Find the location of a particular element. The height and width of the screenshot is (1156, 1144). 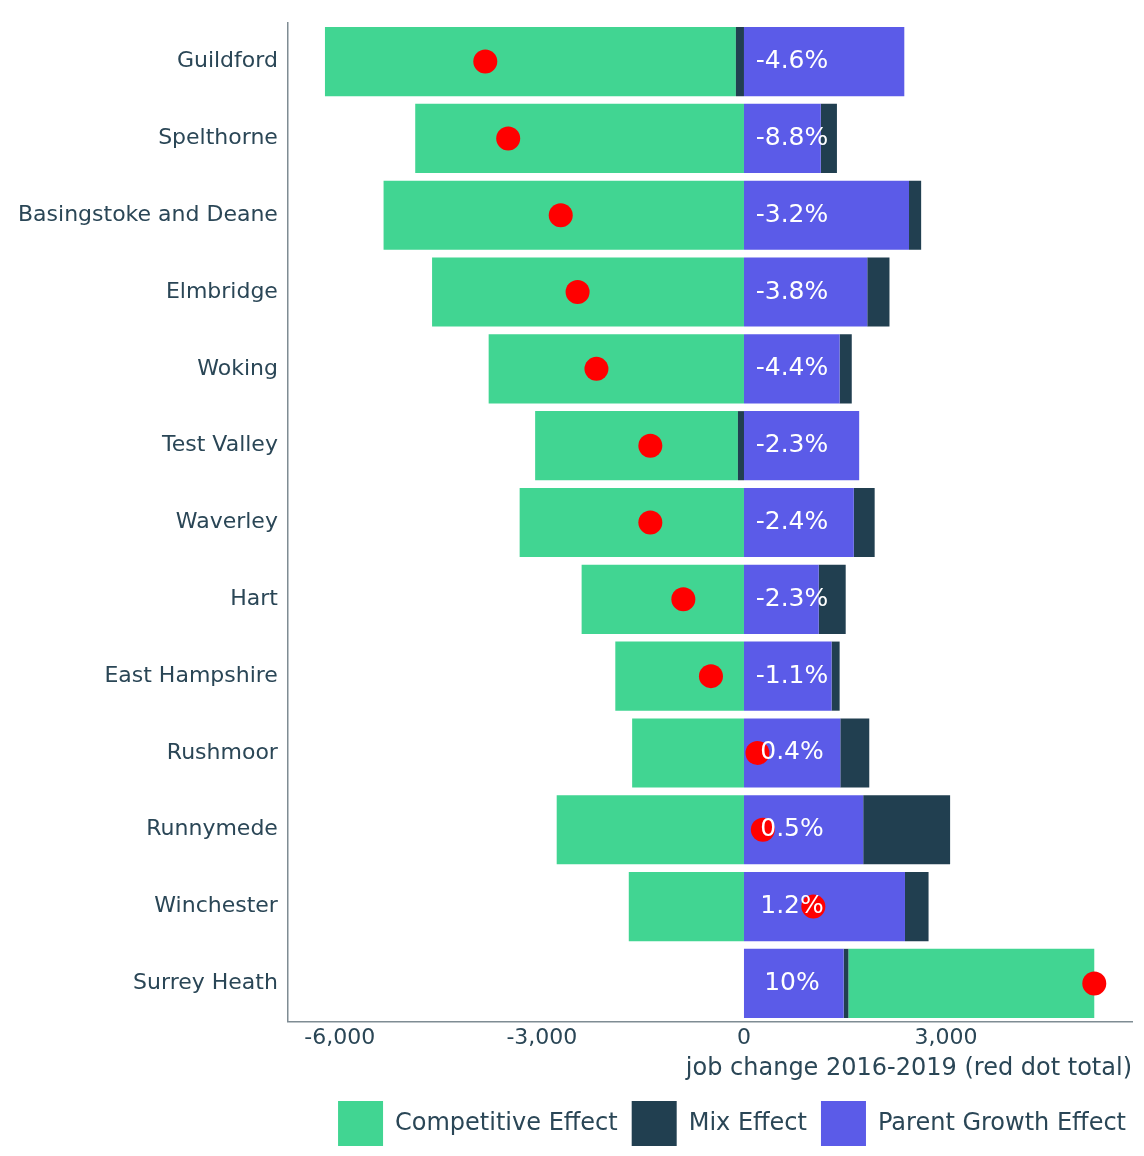

y-tick-label: Elmbridge is located at coordinates (221, 290).